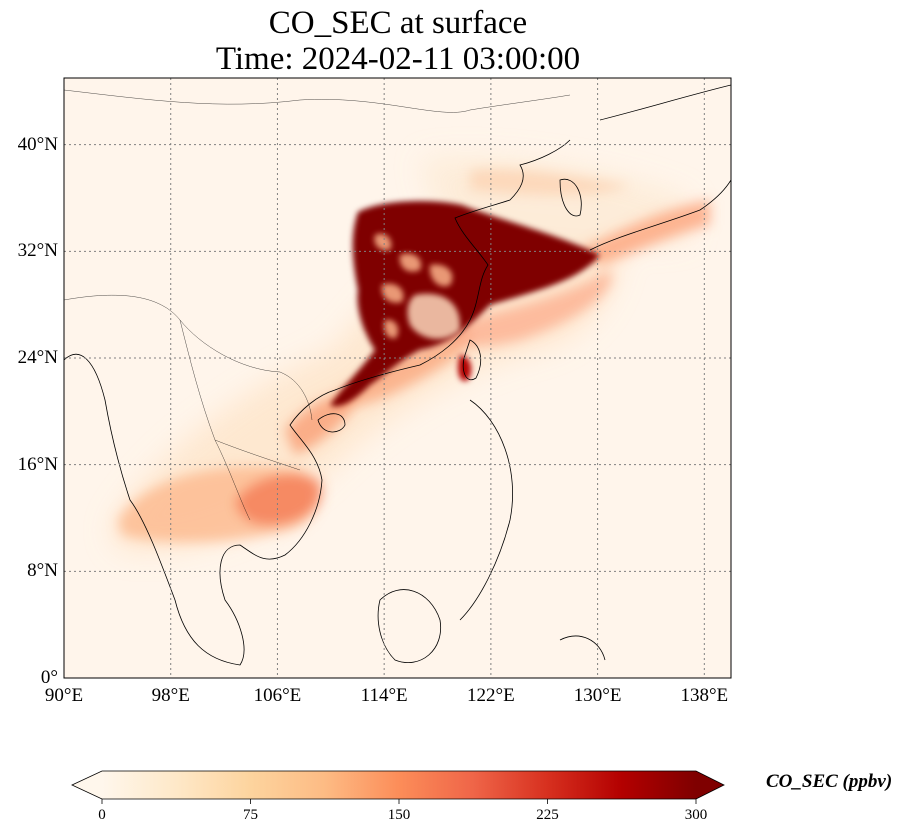 The height and width of the screenshot is (836, 916). Describe the element at coordinates (547, 815) in the screenshot. I see `colorbar-tick-label: 225` at that location.